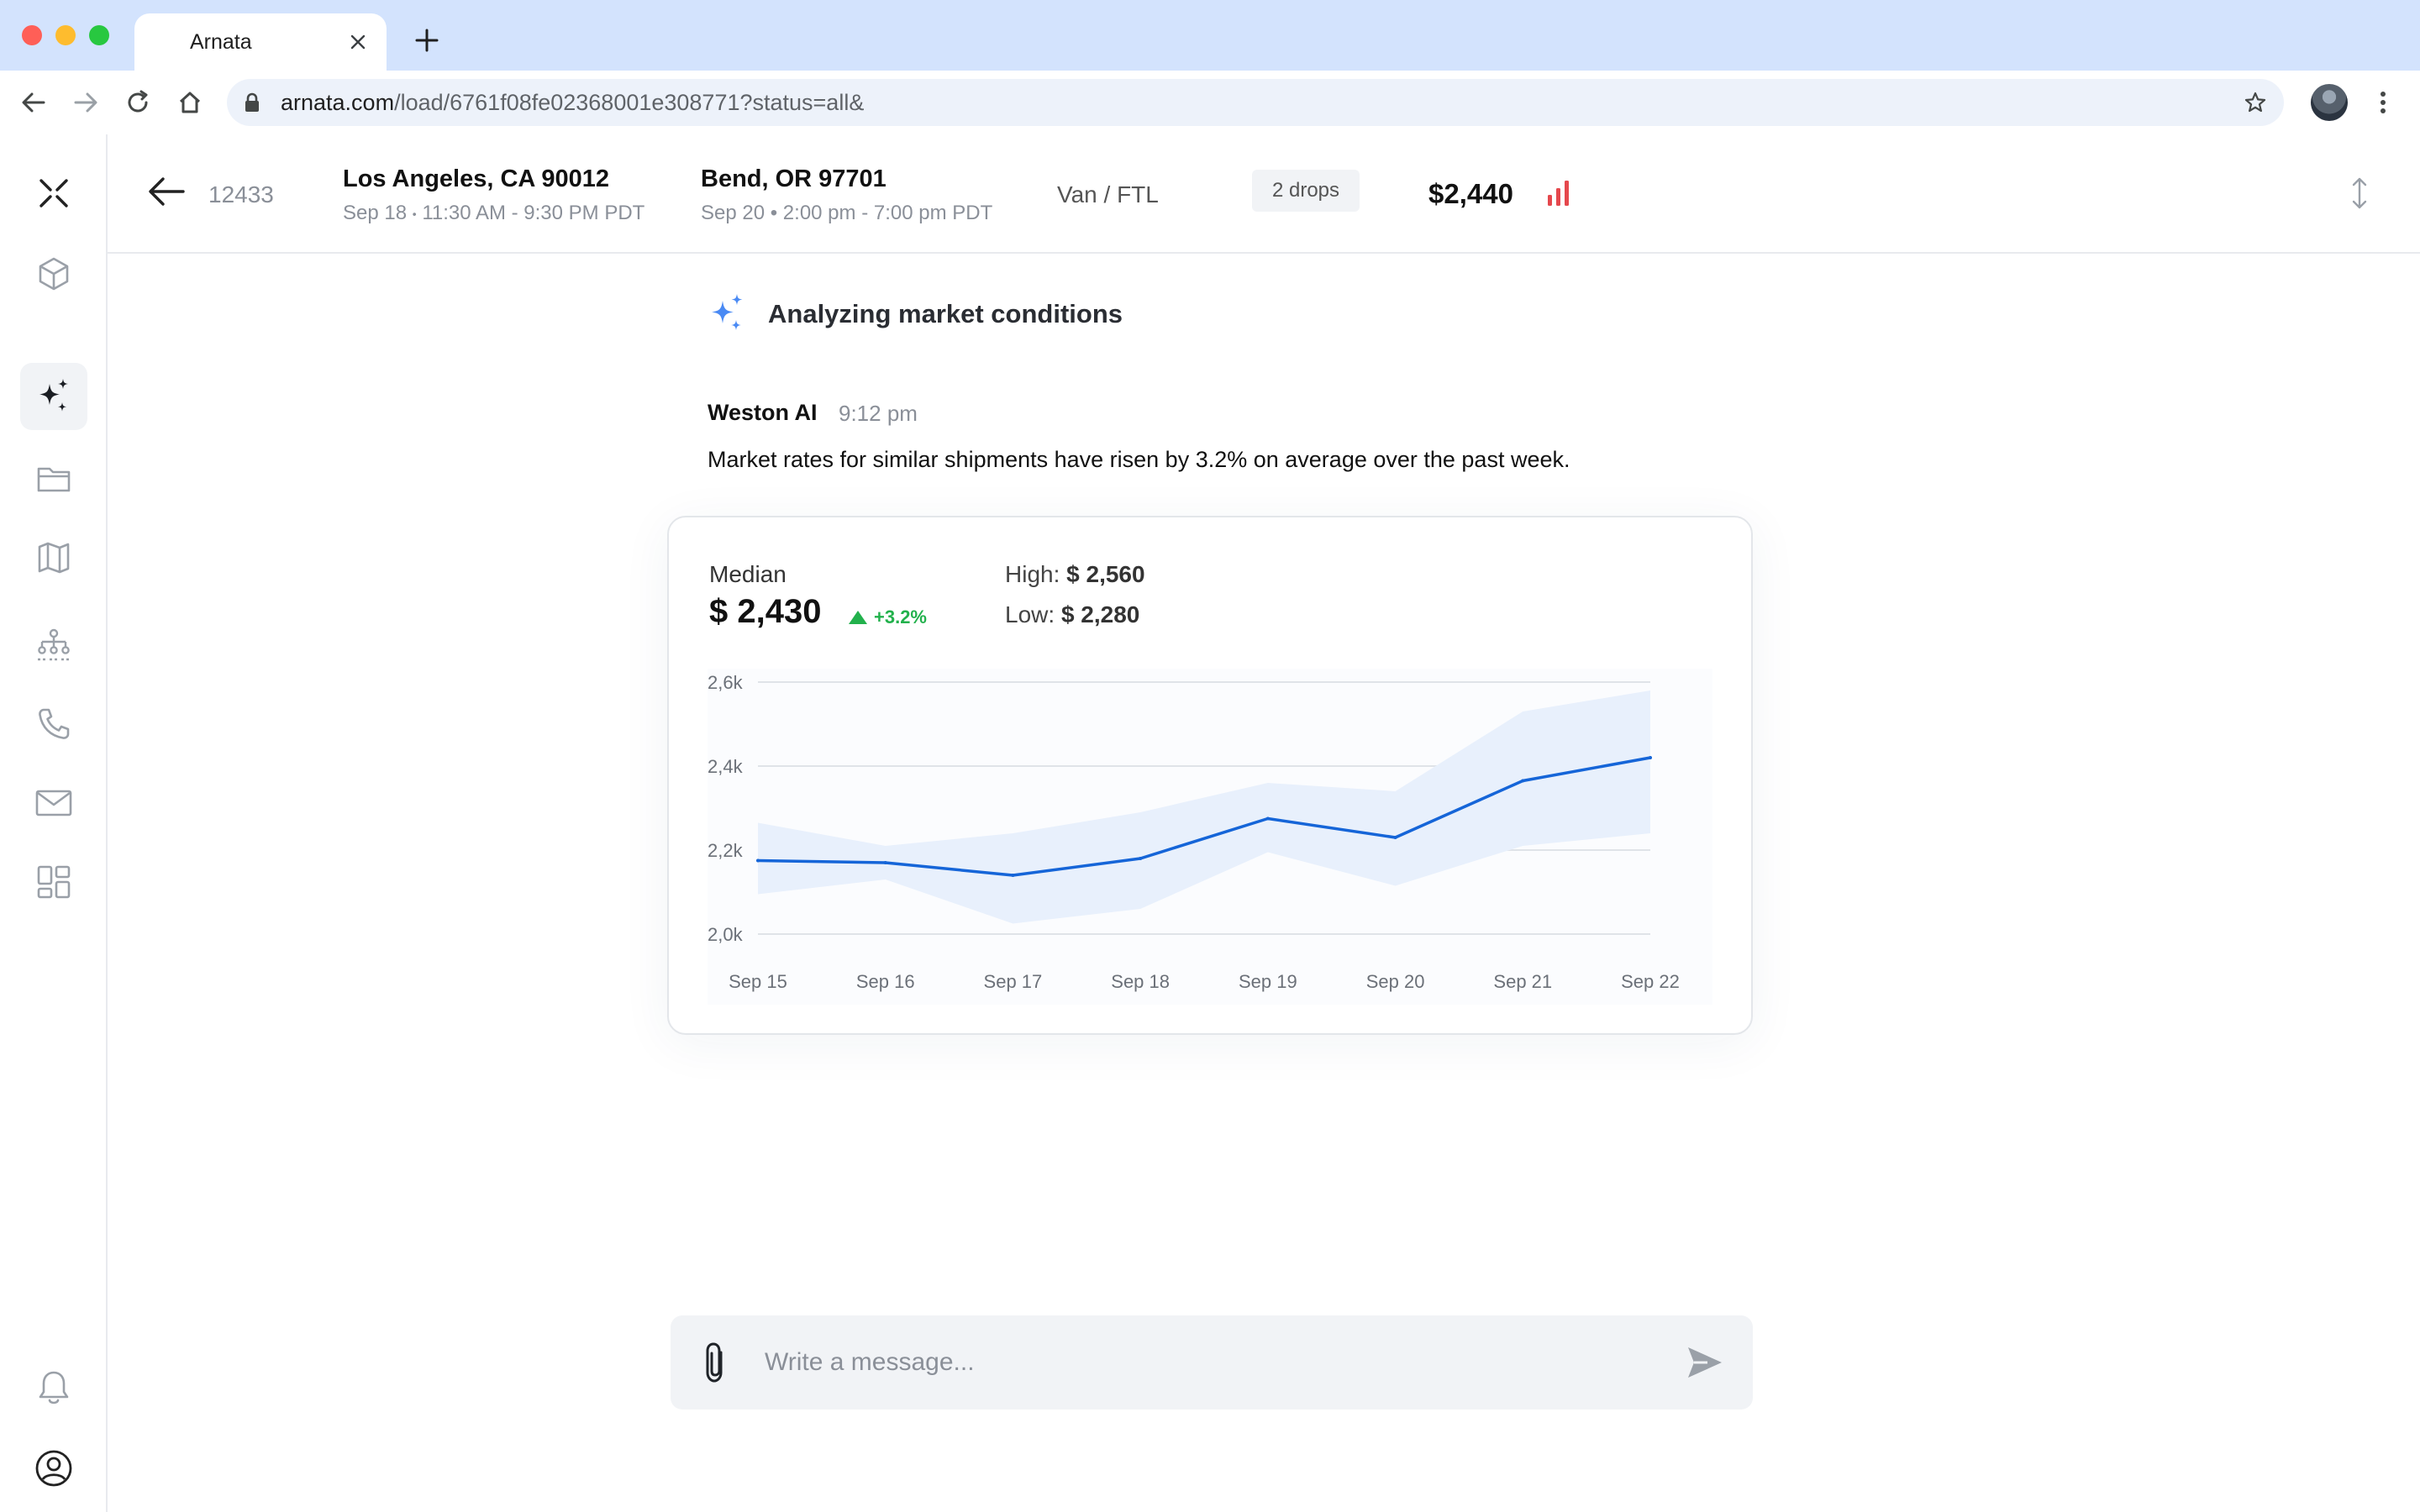 The height and width of the screenshot is (1512, 2420). Describe the element at coordinates (715, 1362) in the screenshot. I see `paperclip-icon` at that location.